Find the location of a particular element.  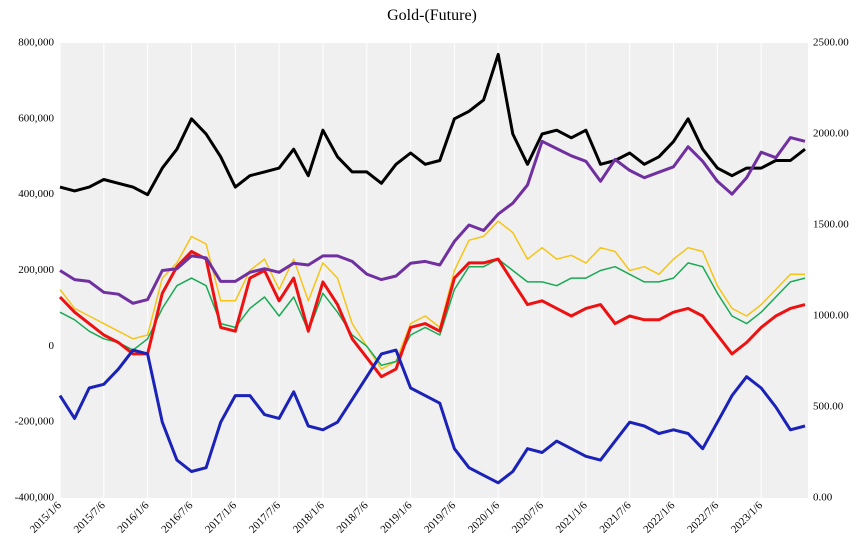

y2-tick-label: 1000.00 is located at coordinates (831, 316).